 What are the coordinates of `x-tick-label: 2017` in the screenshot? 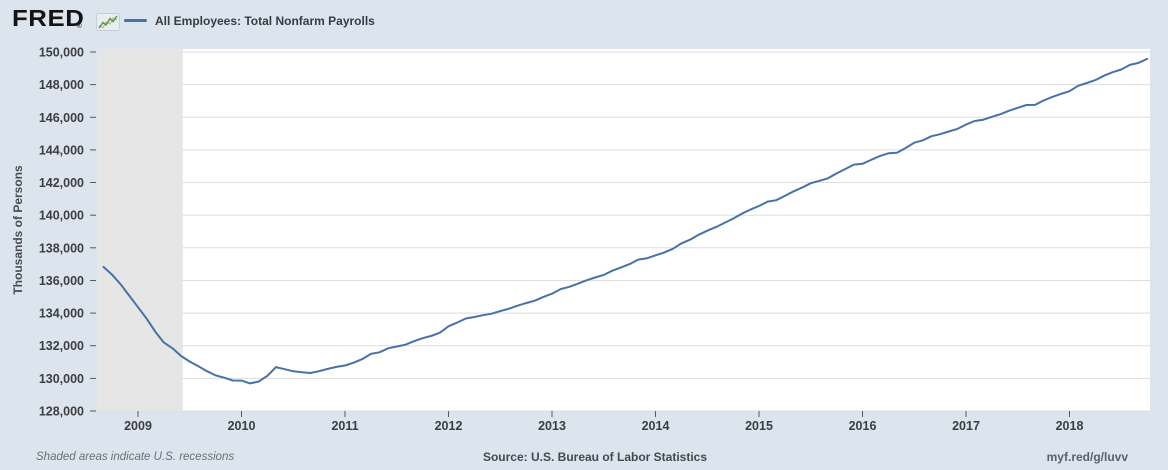 It's located at (966, 426).